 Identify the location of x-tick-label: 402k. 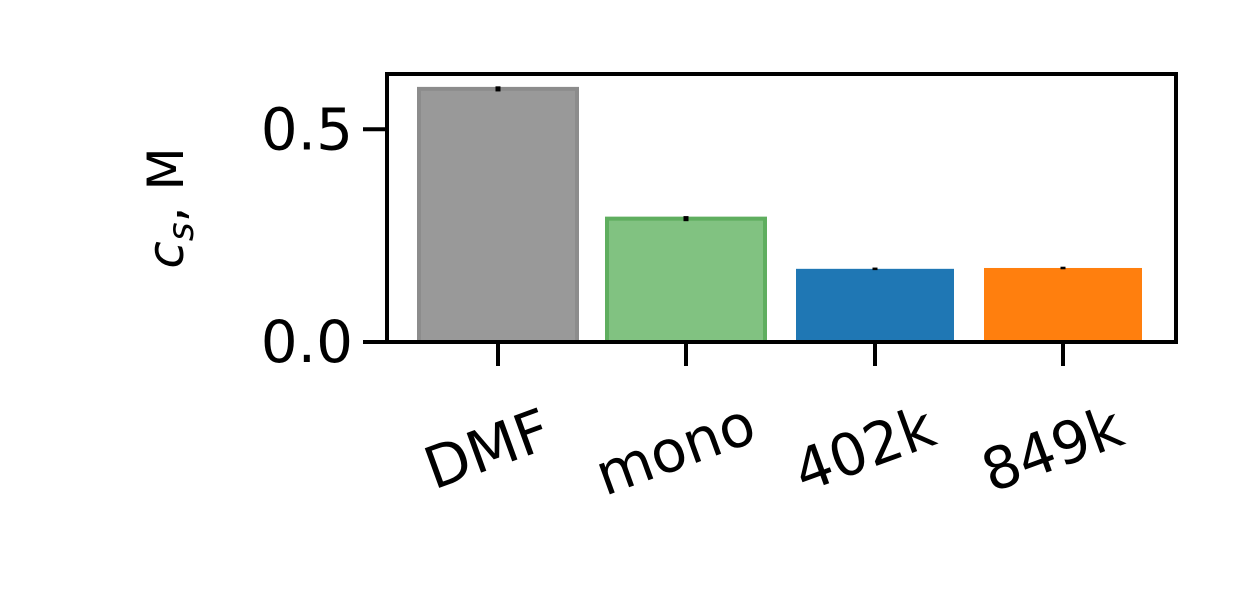
(864, 448).